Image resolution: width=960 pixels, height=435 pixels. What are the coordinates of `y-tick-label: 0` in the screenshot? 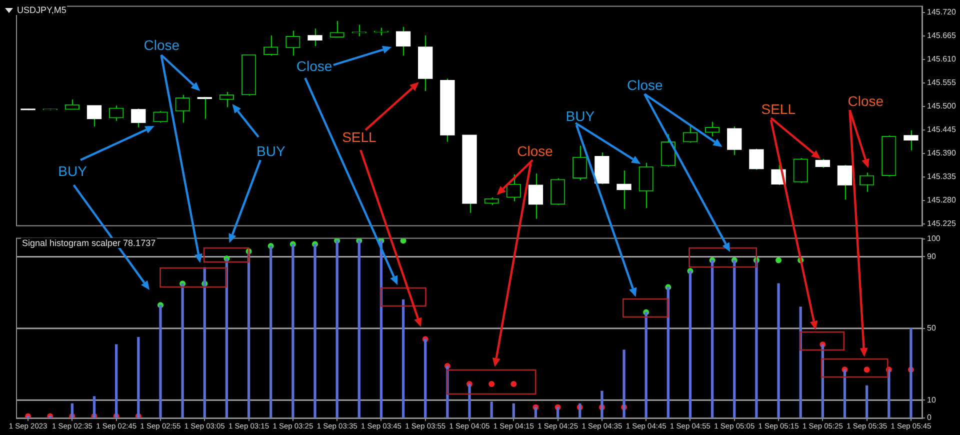 It's located at (929, 417).